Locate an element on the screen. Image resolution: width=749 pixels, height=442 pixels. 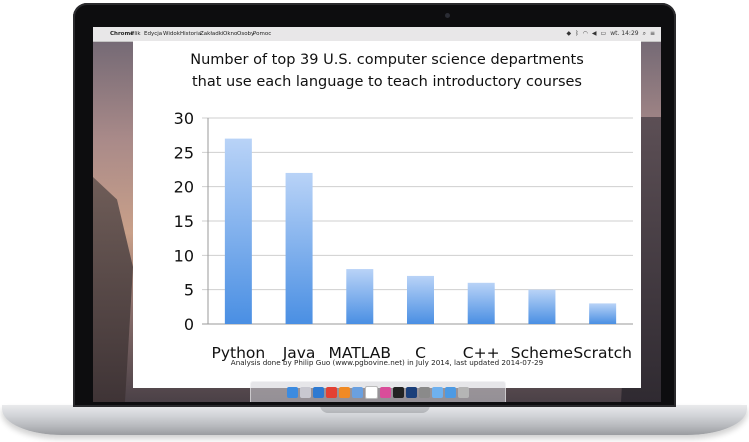
bar-c is located at coordinates (420, 299).